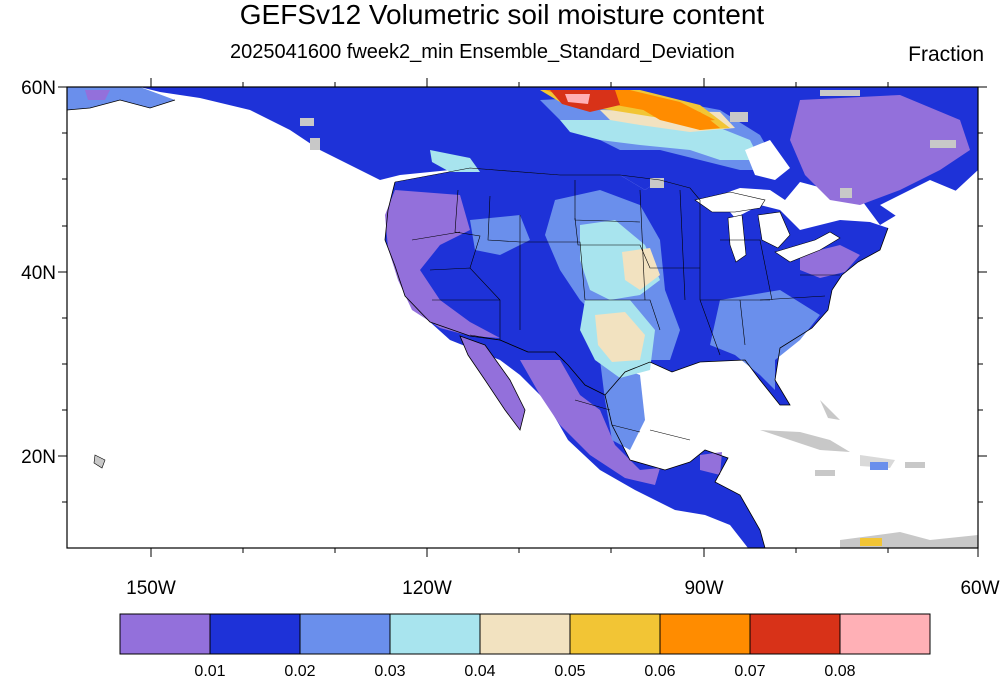  What do you see at coordinates (703, 588) in the screenshot?
I see `lon-label-90w: 90W` at bounding box center [703, 588].